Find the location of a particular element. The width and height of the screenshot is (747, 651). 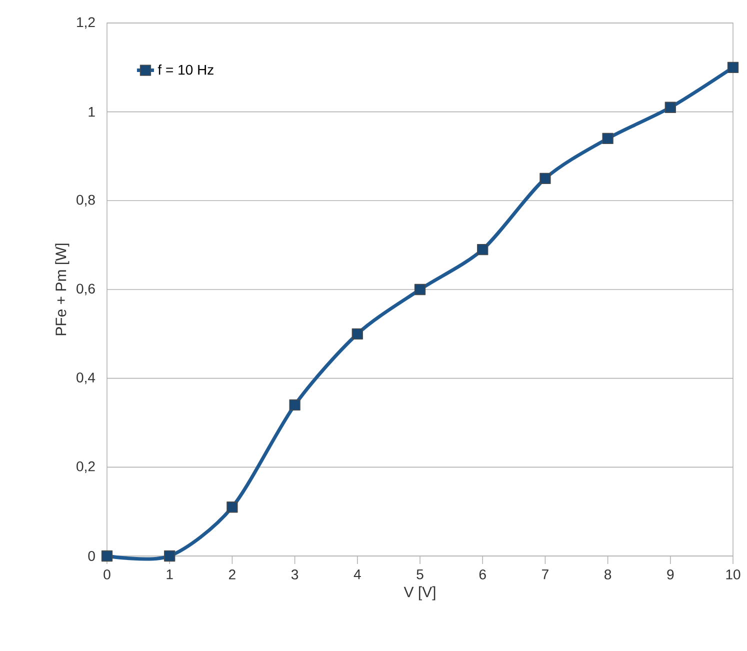

y-tick-label: 1,2 is located at coordinates (86, 23).